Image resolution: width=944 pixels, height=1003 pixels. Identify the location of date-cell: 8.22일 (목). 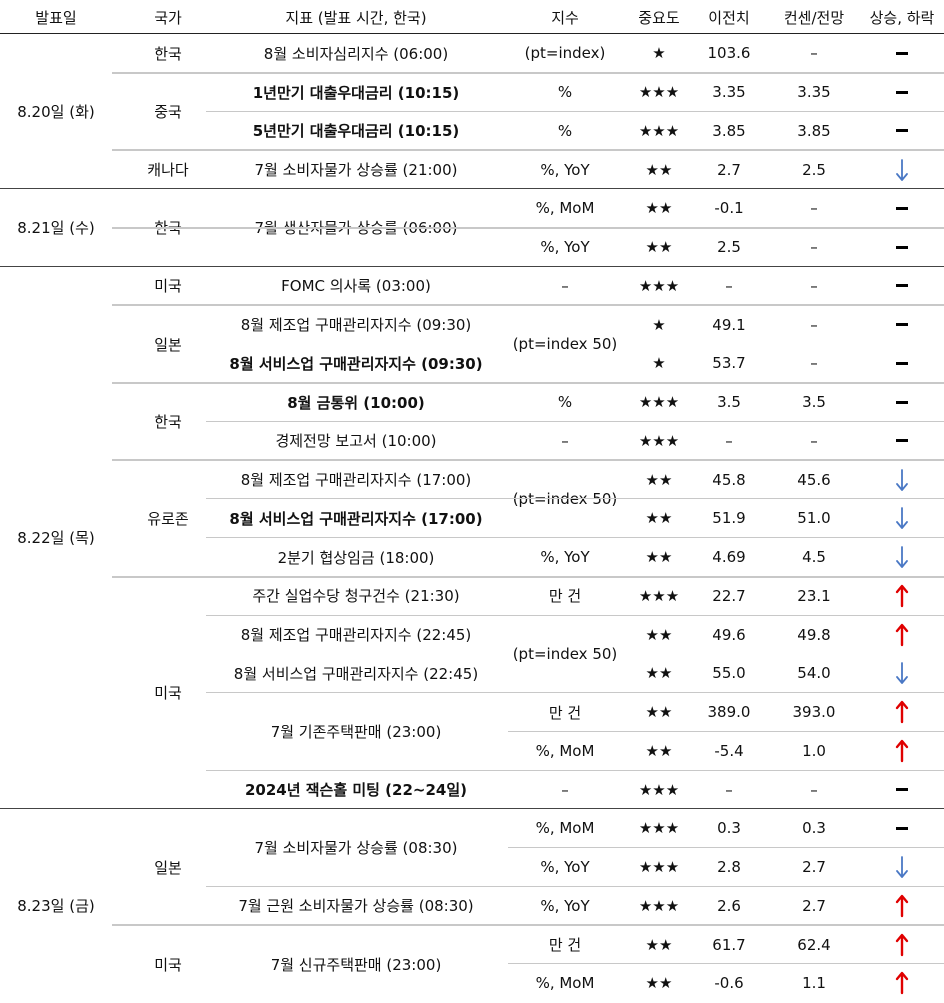
(56, 538).